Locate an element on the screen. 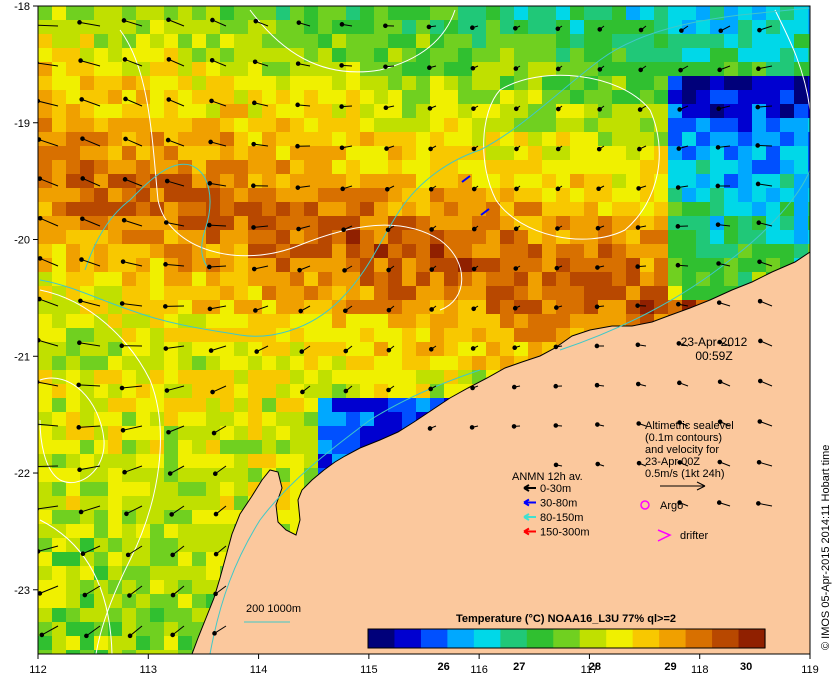 This screenshot has height=680, width=840. latitude-tick-label: -23 is located at coordinates (22, 591).